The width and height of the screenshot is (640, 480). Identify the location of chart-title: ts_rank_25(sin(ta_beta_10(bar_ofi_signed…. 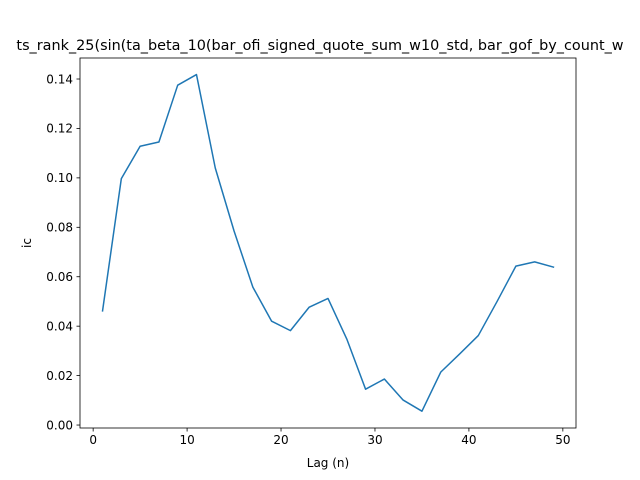
(319, 46).